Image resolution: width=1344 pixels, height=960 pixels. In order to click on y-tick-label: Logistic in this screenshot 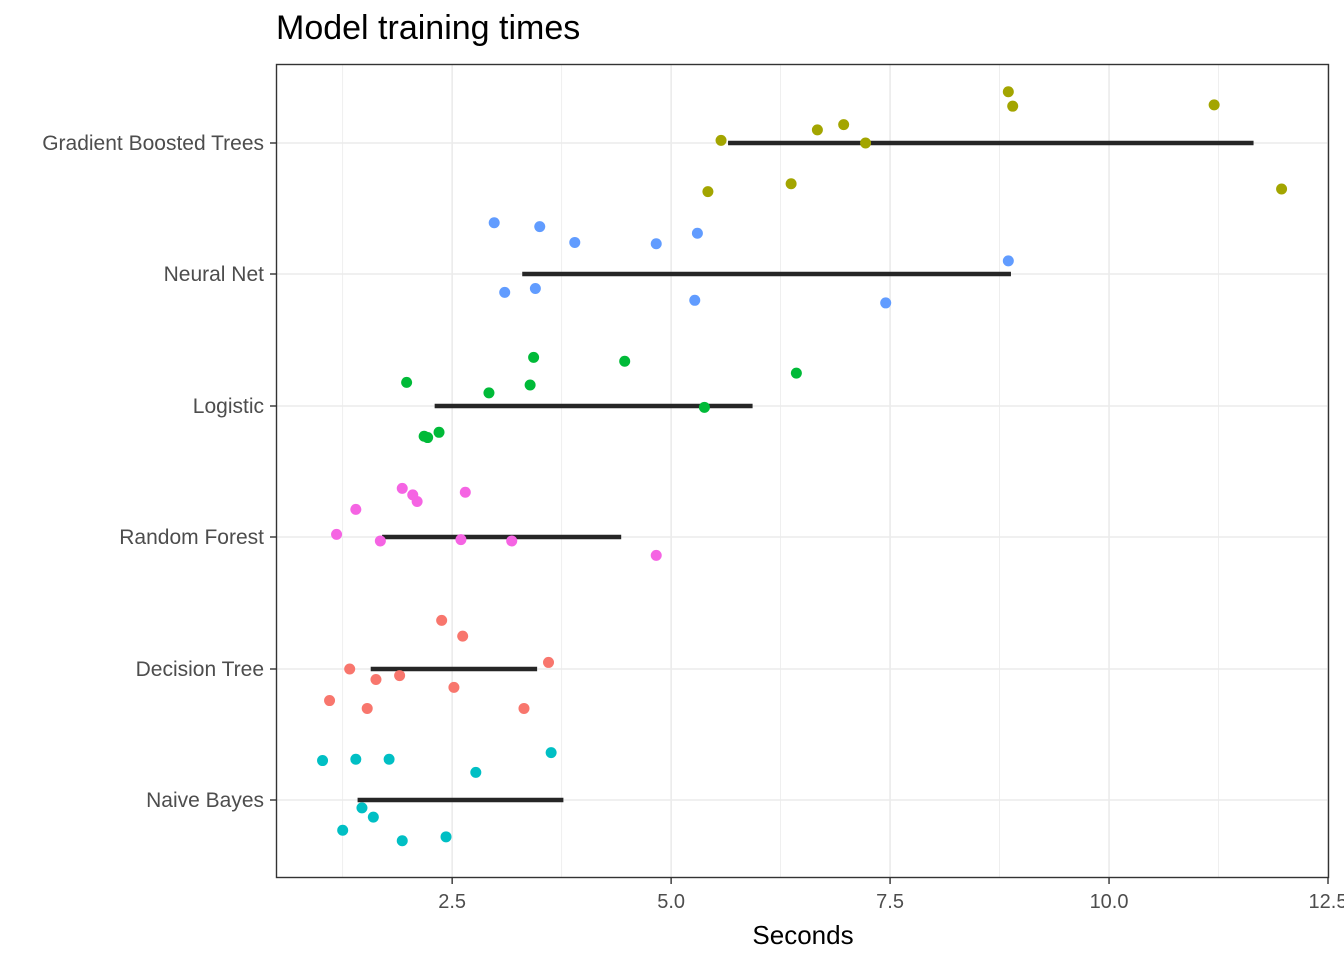, I will do `click(228, 406)`.